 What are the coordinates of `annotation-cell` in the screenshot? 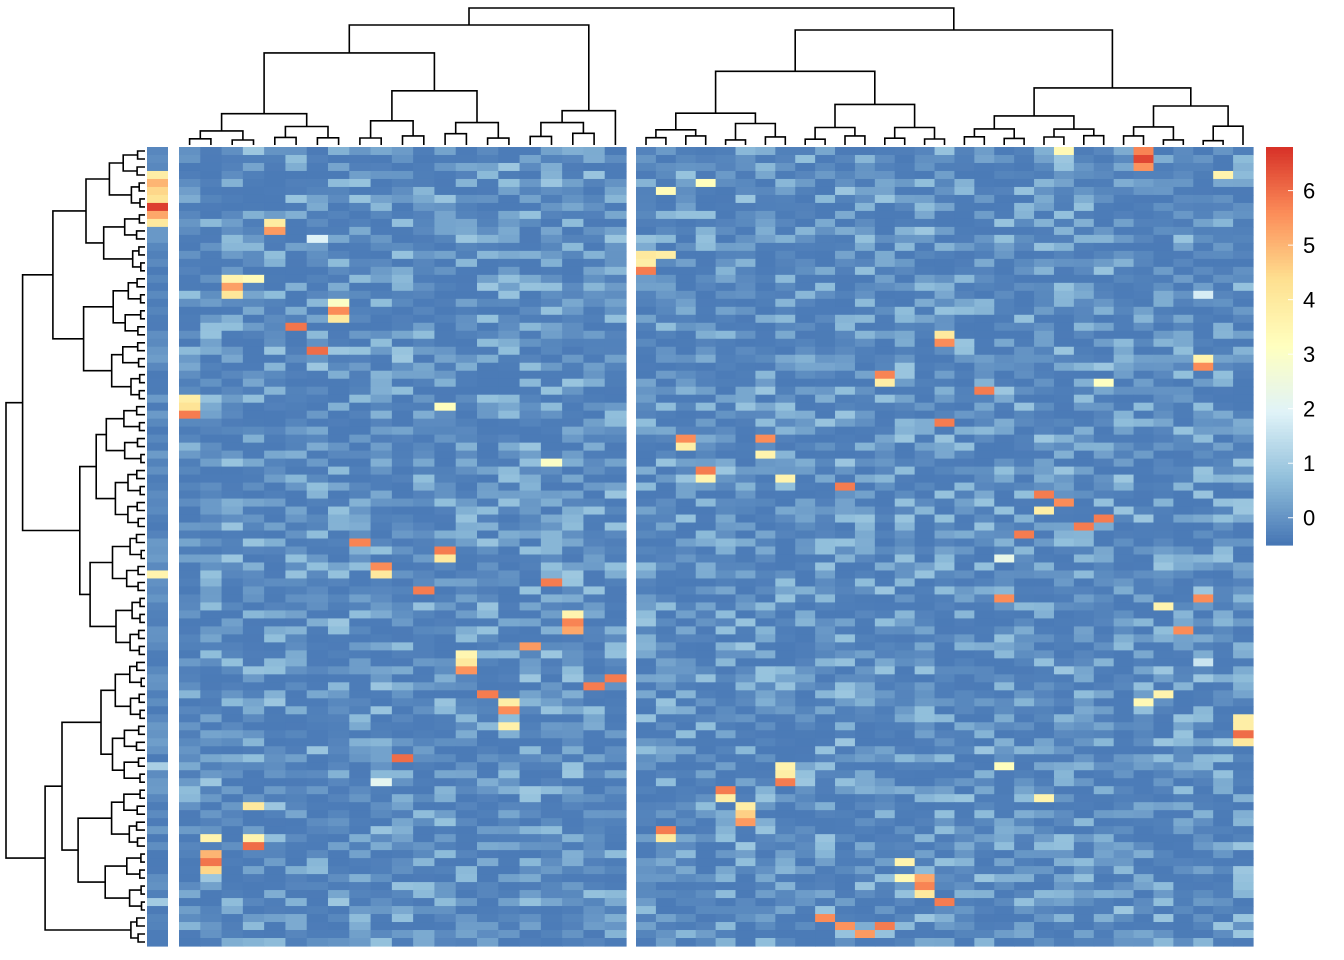 It's located at (157, 686).